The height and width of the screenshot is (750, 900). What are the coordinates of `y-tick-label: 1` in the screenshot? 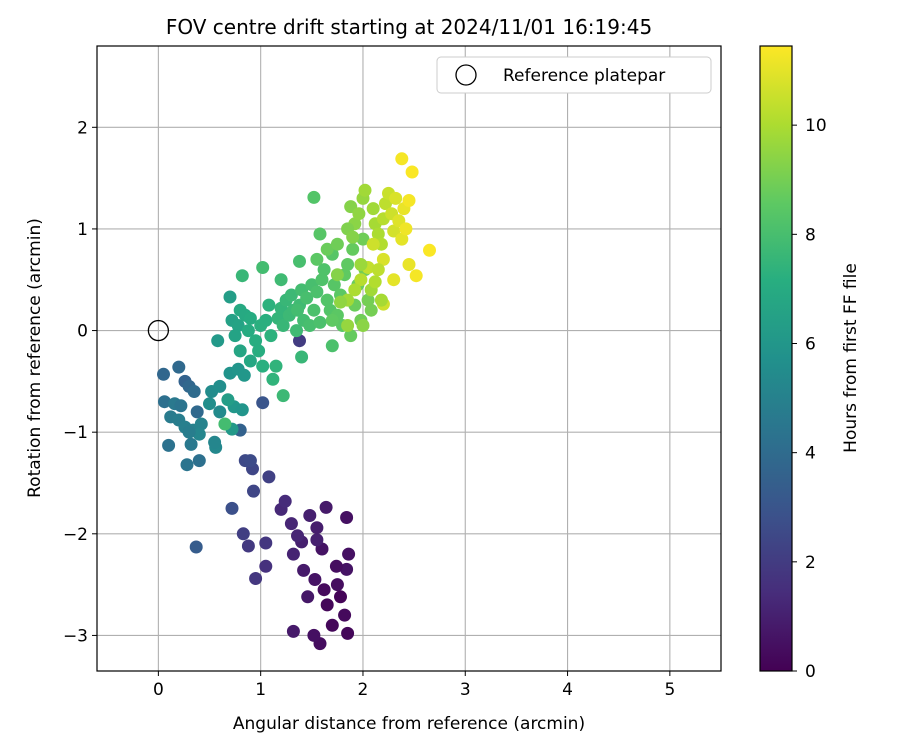 It's located at (82, 230).